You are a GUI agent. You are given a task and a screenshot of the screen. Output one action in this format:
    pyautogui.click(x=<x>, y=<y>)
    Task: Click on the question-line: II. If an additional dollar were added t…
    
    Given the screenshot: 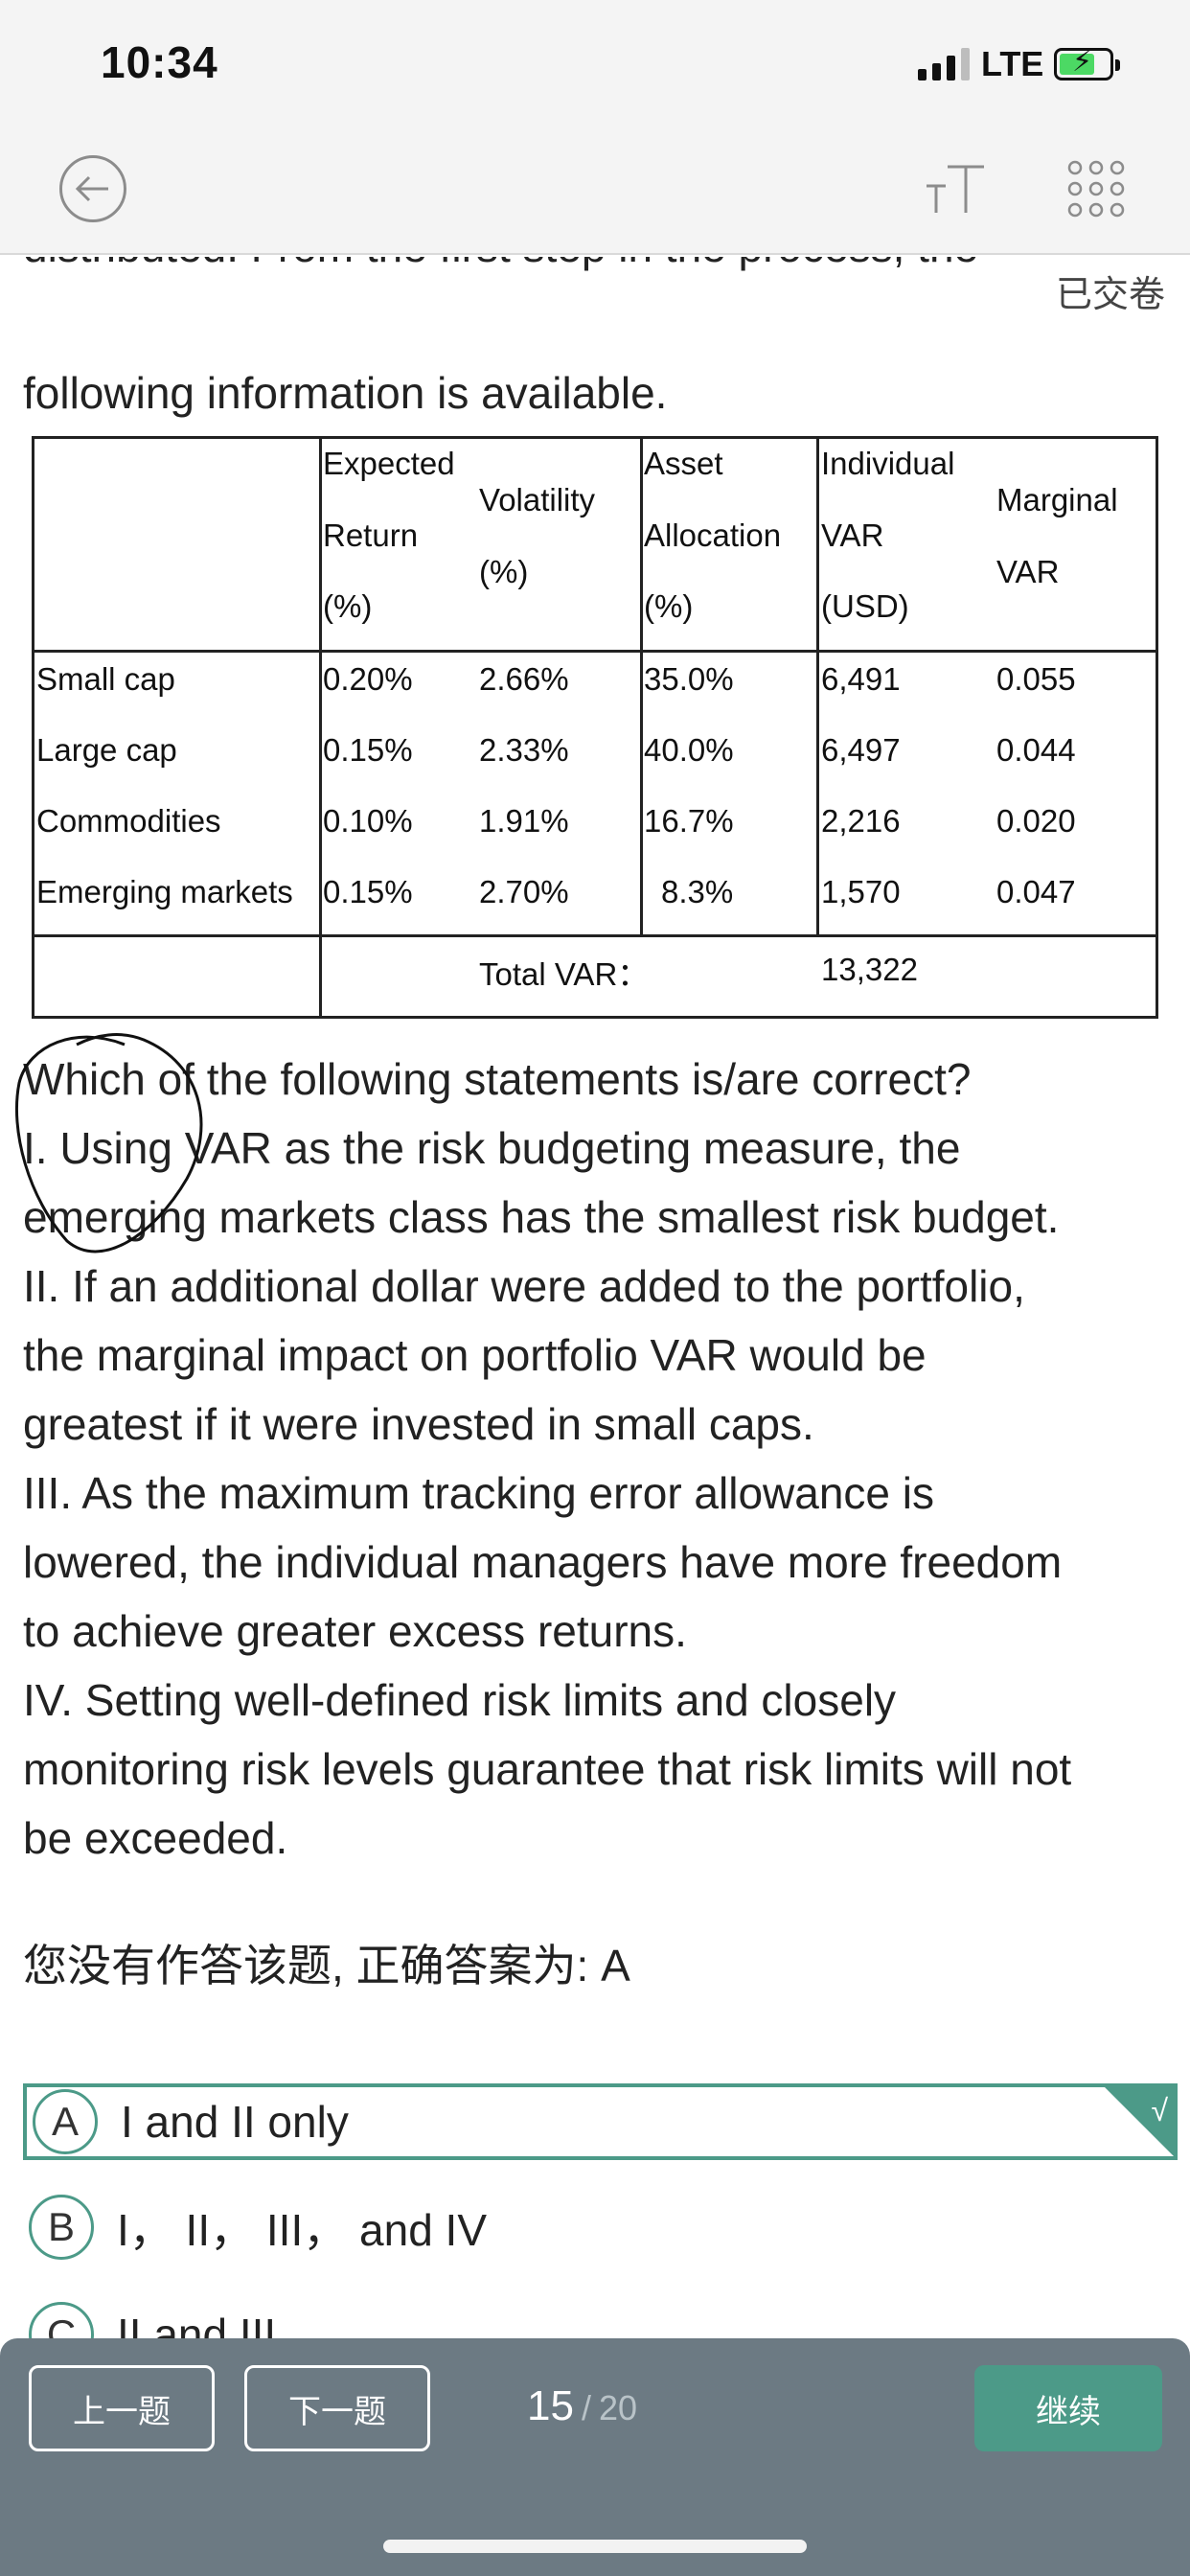 What is the action you would take?
    pyautogui.click(x=524, y=1286)
    